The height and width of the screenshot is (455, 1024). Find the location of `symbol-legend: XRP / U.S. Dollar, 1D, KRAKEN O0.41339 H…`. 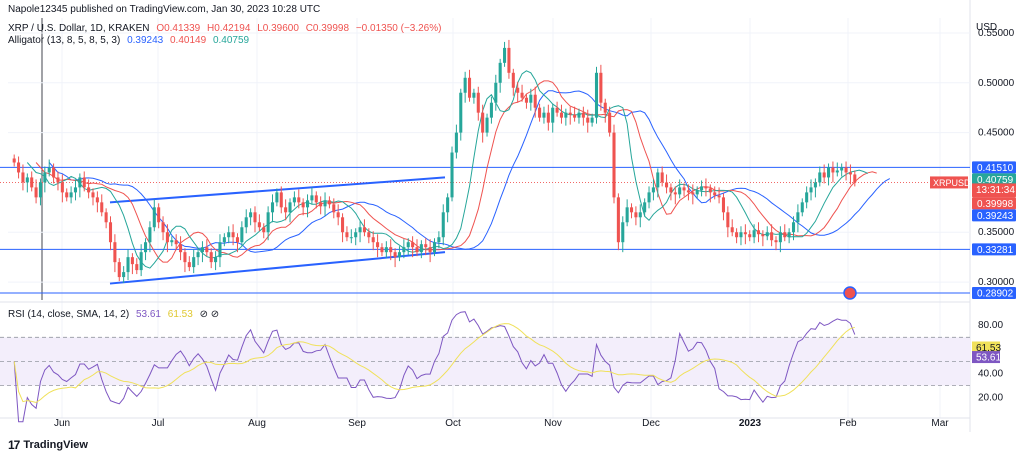

symbol-legend: XRP / U.S. Dollar, 1D, KRAKEN O0.41339 H… is located at coordinates (224, 28).